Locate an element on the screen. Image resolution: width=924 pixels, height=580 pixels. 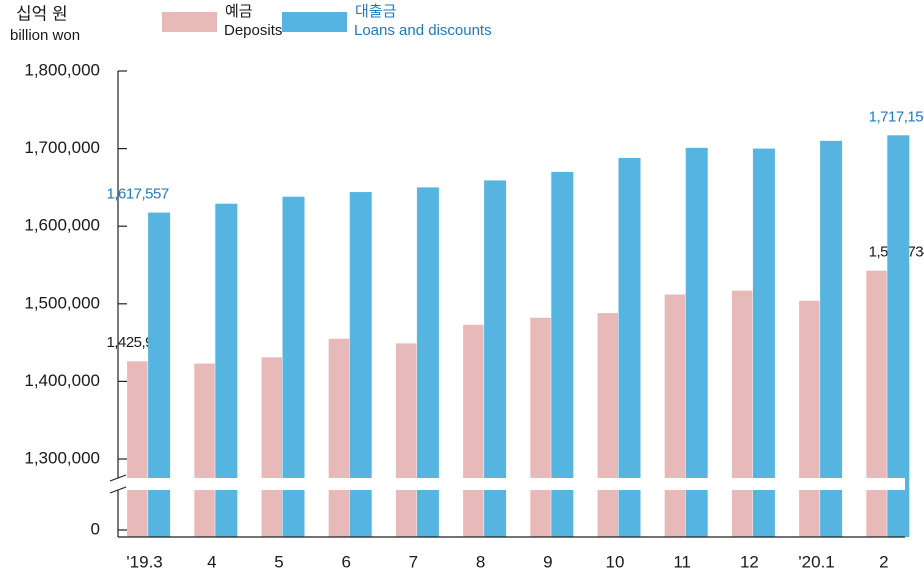
x-tick-label: 4 is located at coordinates (211, 561).